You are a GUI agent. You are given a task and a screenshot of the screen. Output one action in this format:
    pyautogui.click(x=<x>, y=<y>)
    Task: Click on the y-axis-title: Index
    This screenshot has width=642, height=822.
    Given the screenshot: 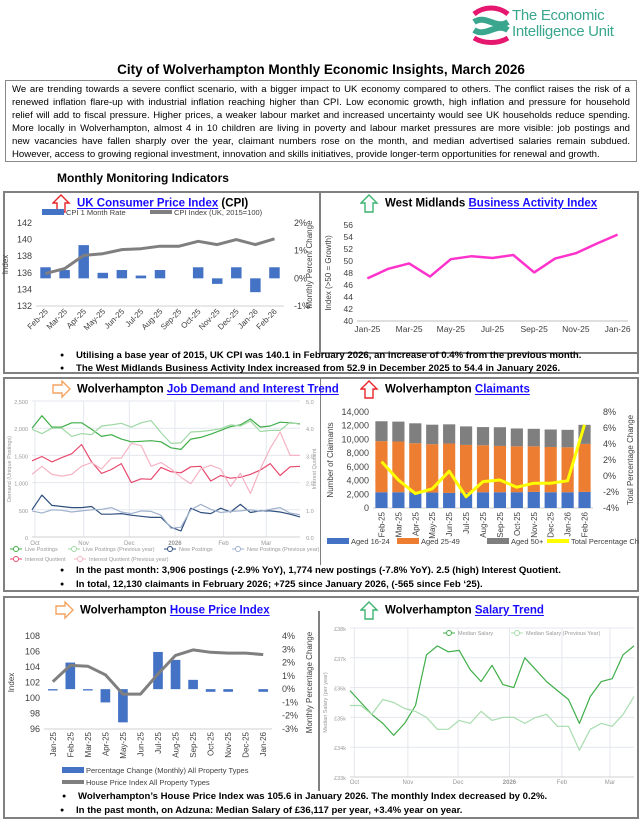 What is the action you would take?
    pyautogui.click(x=11, y=683)
    